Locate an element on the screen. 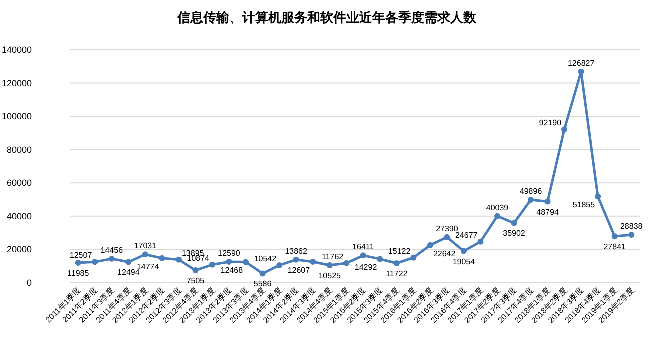  data-label: 13862 is located at coordinates (296, 251).